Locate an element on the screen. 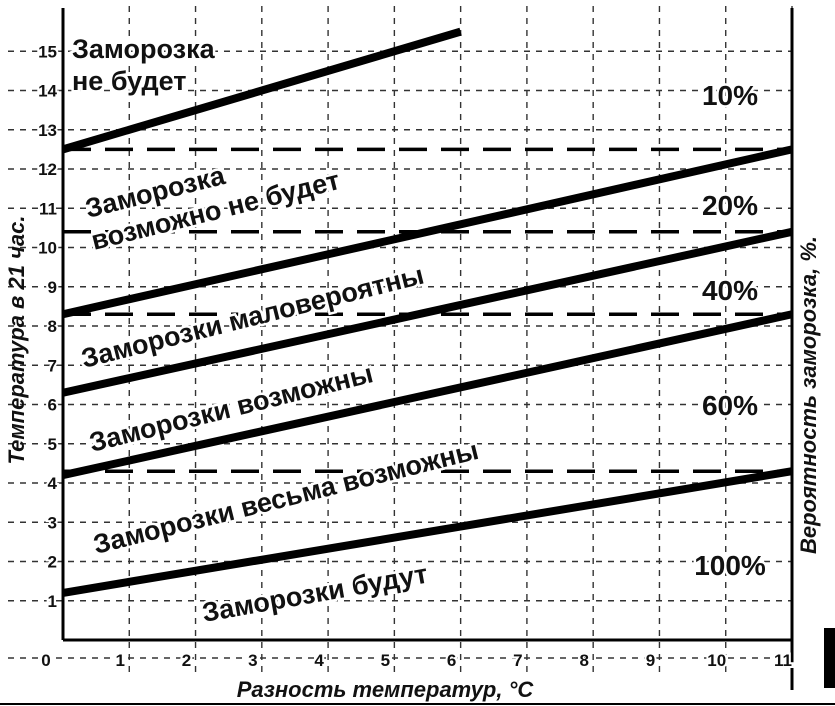  y-tick-label: 11 is located at coordinates (48, 208).